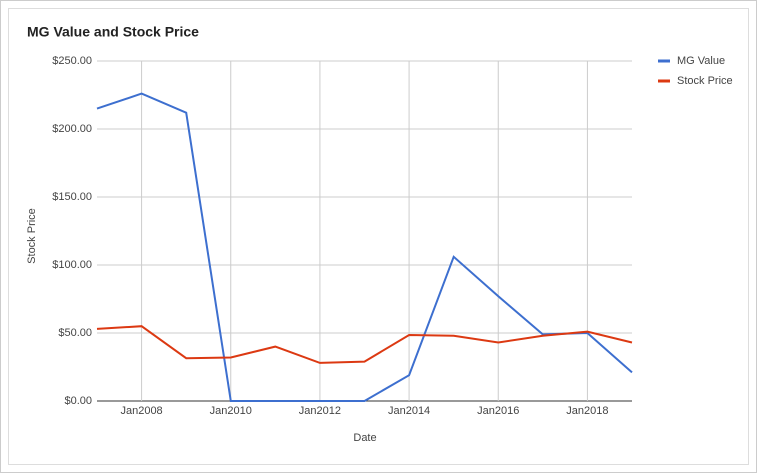 The height and width of the screenshot is (473, 757). Describe the element at coordinates (141, 411) in the screenshot. I see `x-tick-label: Jan2008` at that location.